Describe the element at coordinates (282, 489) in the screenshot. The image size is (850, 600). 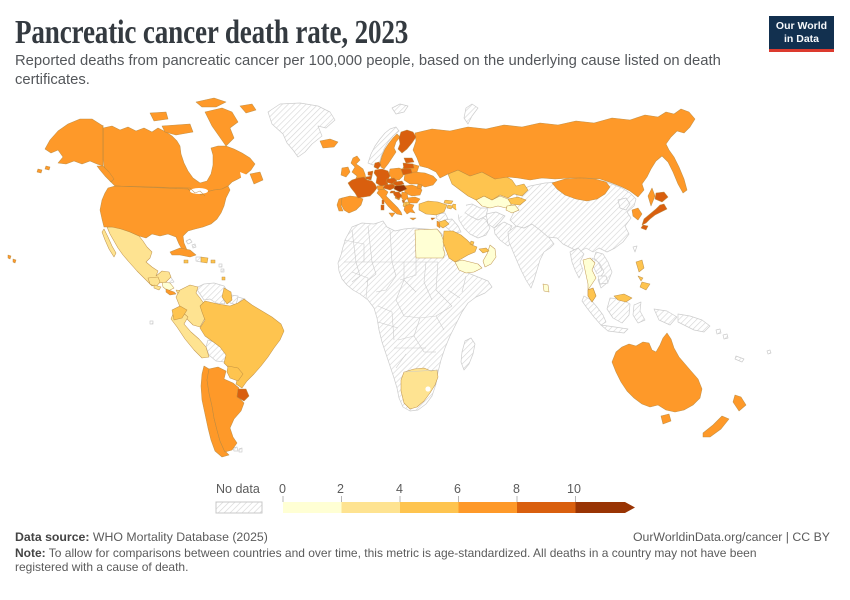
I see `svg-text: 0` at that location.